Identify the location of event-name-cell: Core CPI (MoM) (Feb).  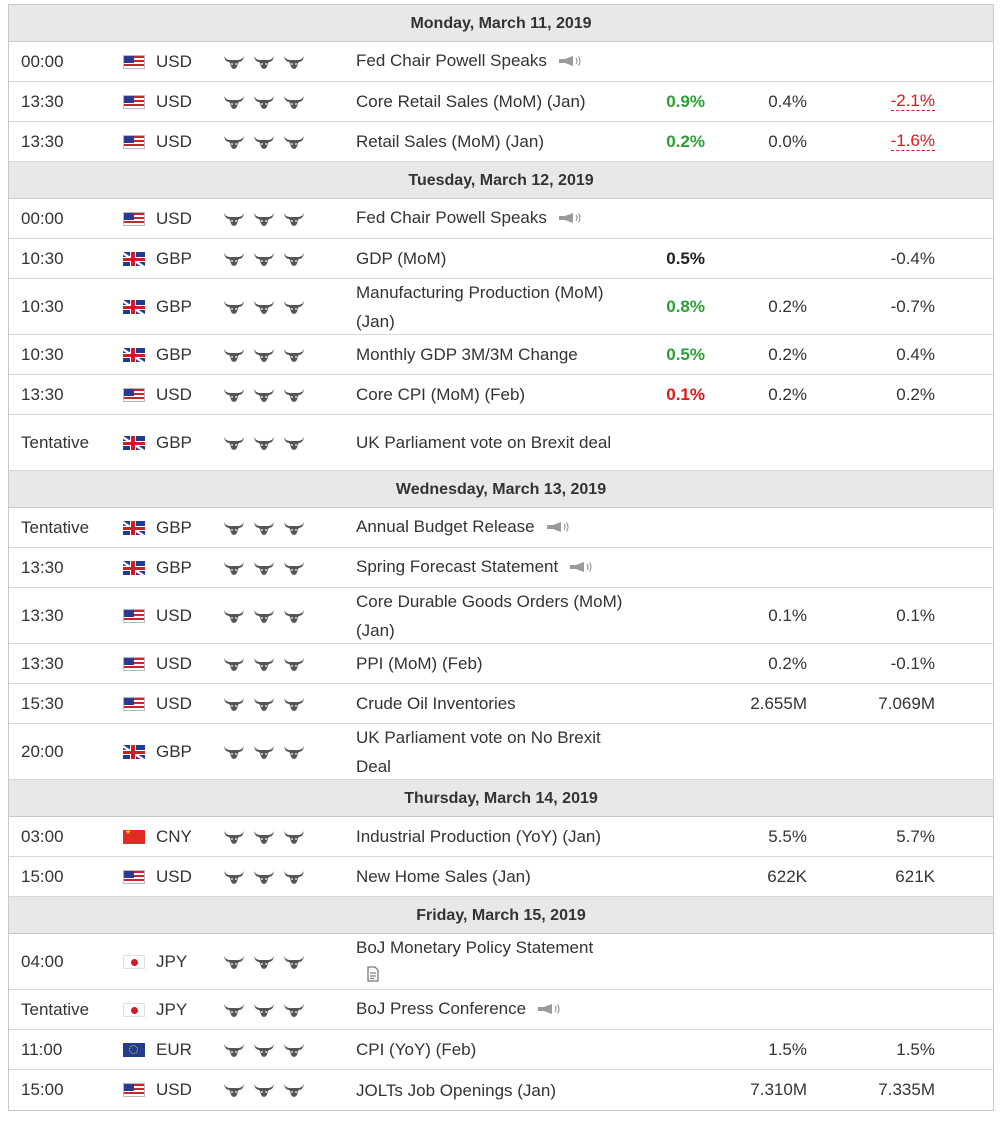
(493, 394).